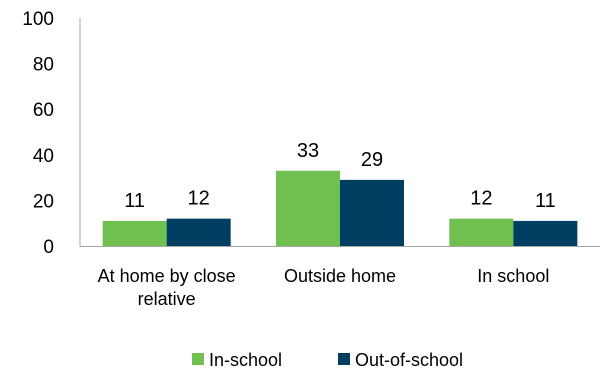 This screenshot has height=380, width=613. I want to click on y-tick-label: 80, so click(43, 65).